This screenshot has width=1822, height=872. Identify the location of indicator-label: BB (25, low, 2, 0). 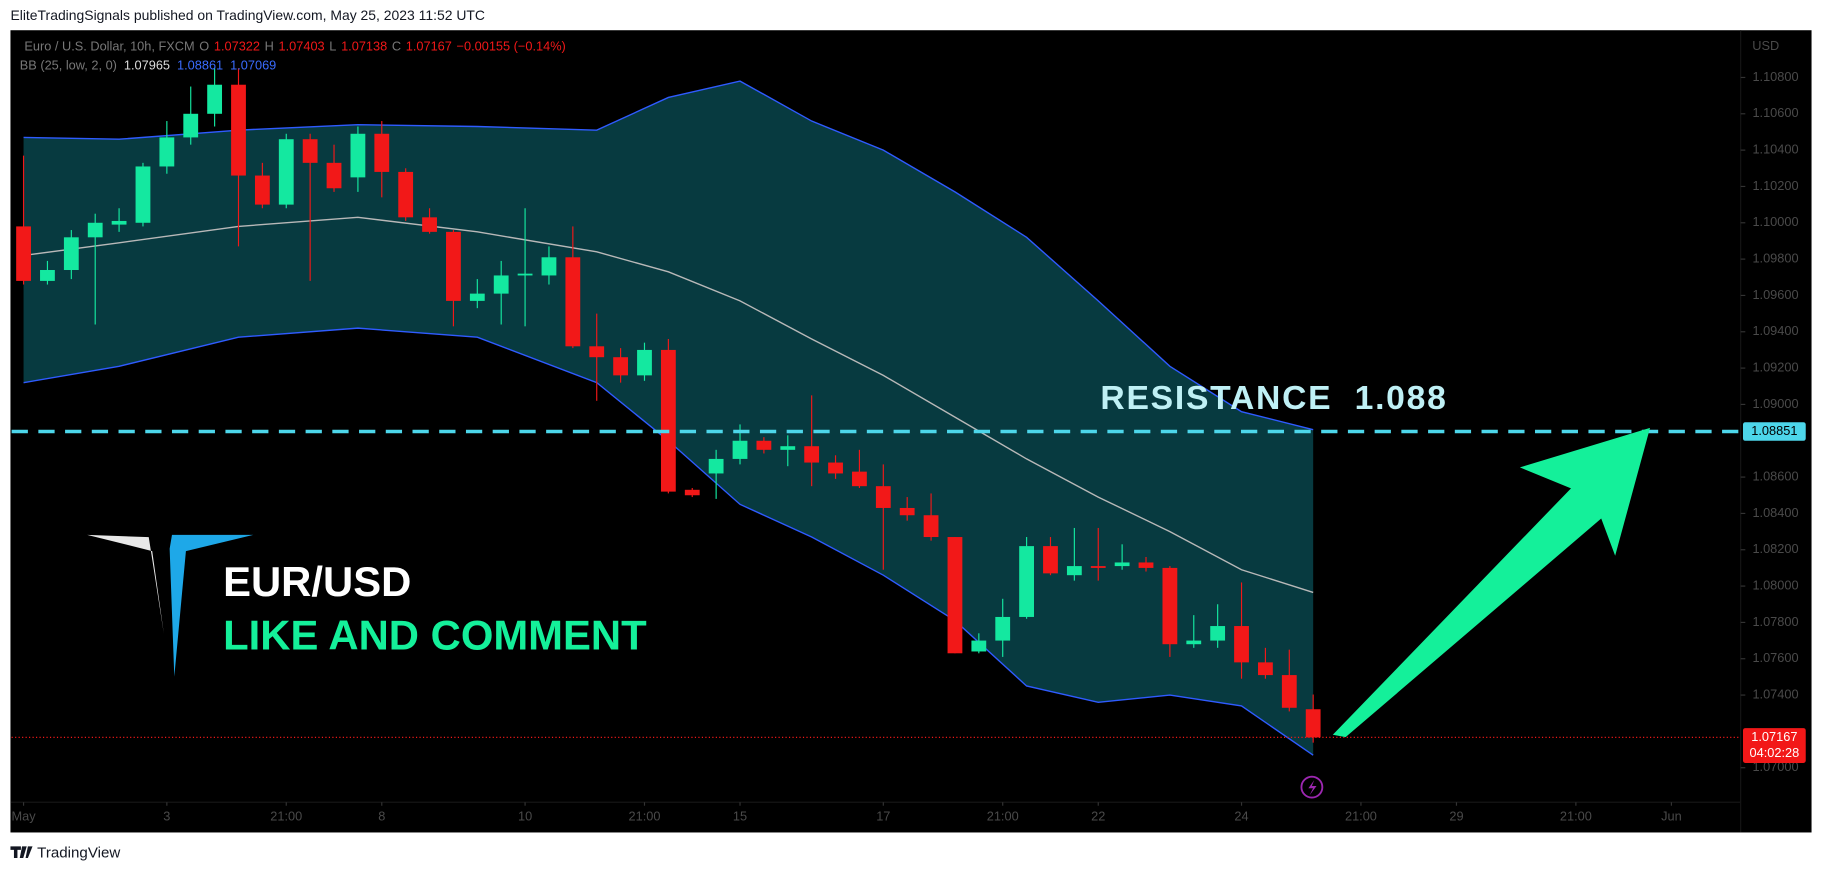
(68, 65).